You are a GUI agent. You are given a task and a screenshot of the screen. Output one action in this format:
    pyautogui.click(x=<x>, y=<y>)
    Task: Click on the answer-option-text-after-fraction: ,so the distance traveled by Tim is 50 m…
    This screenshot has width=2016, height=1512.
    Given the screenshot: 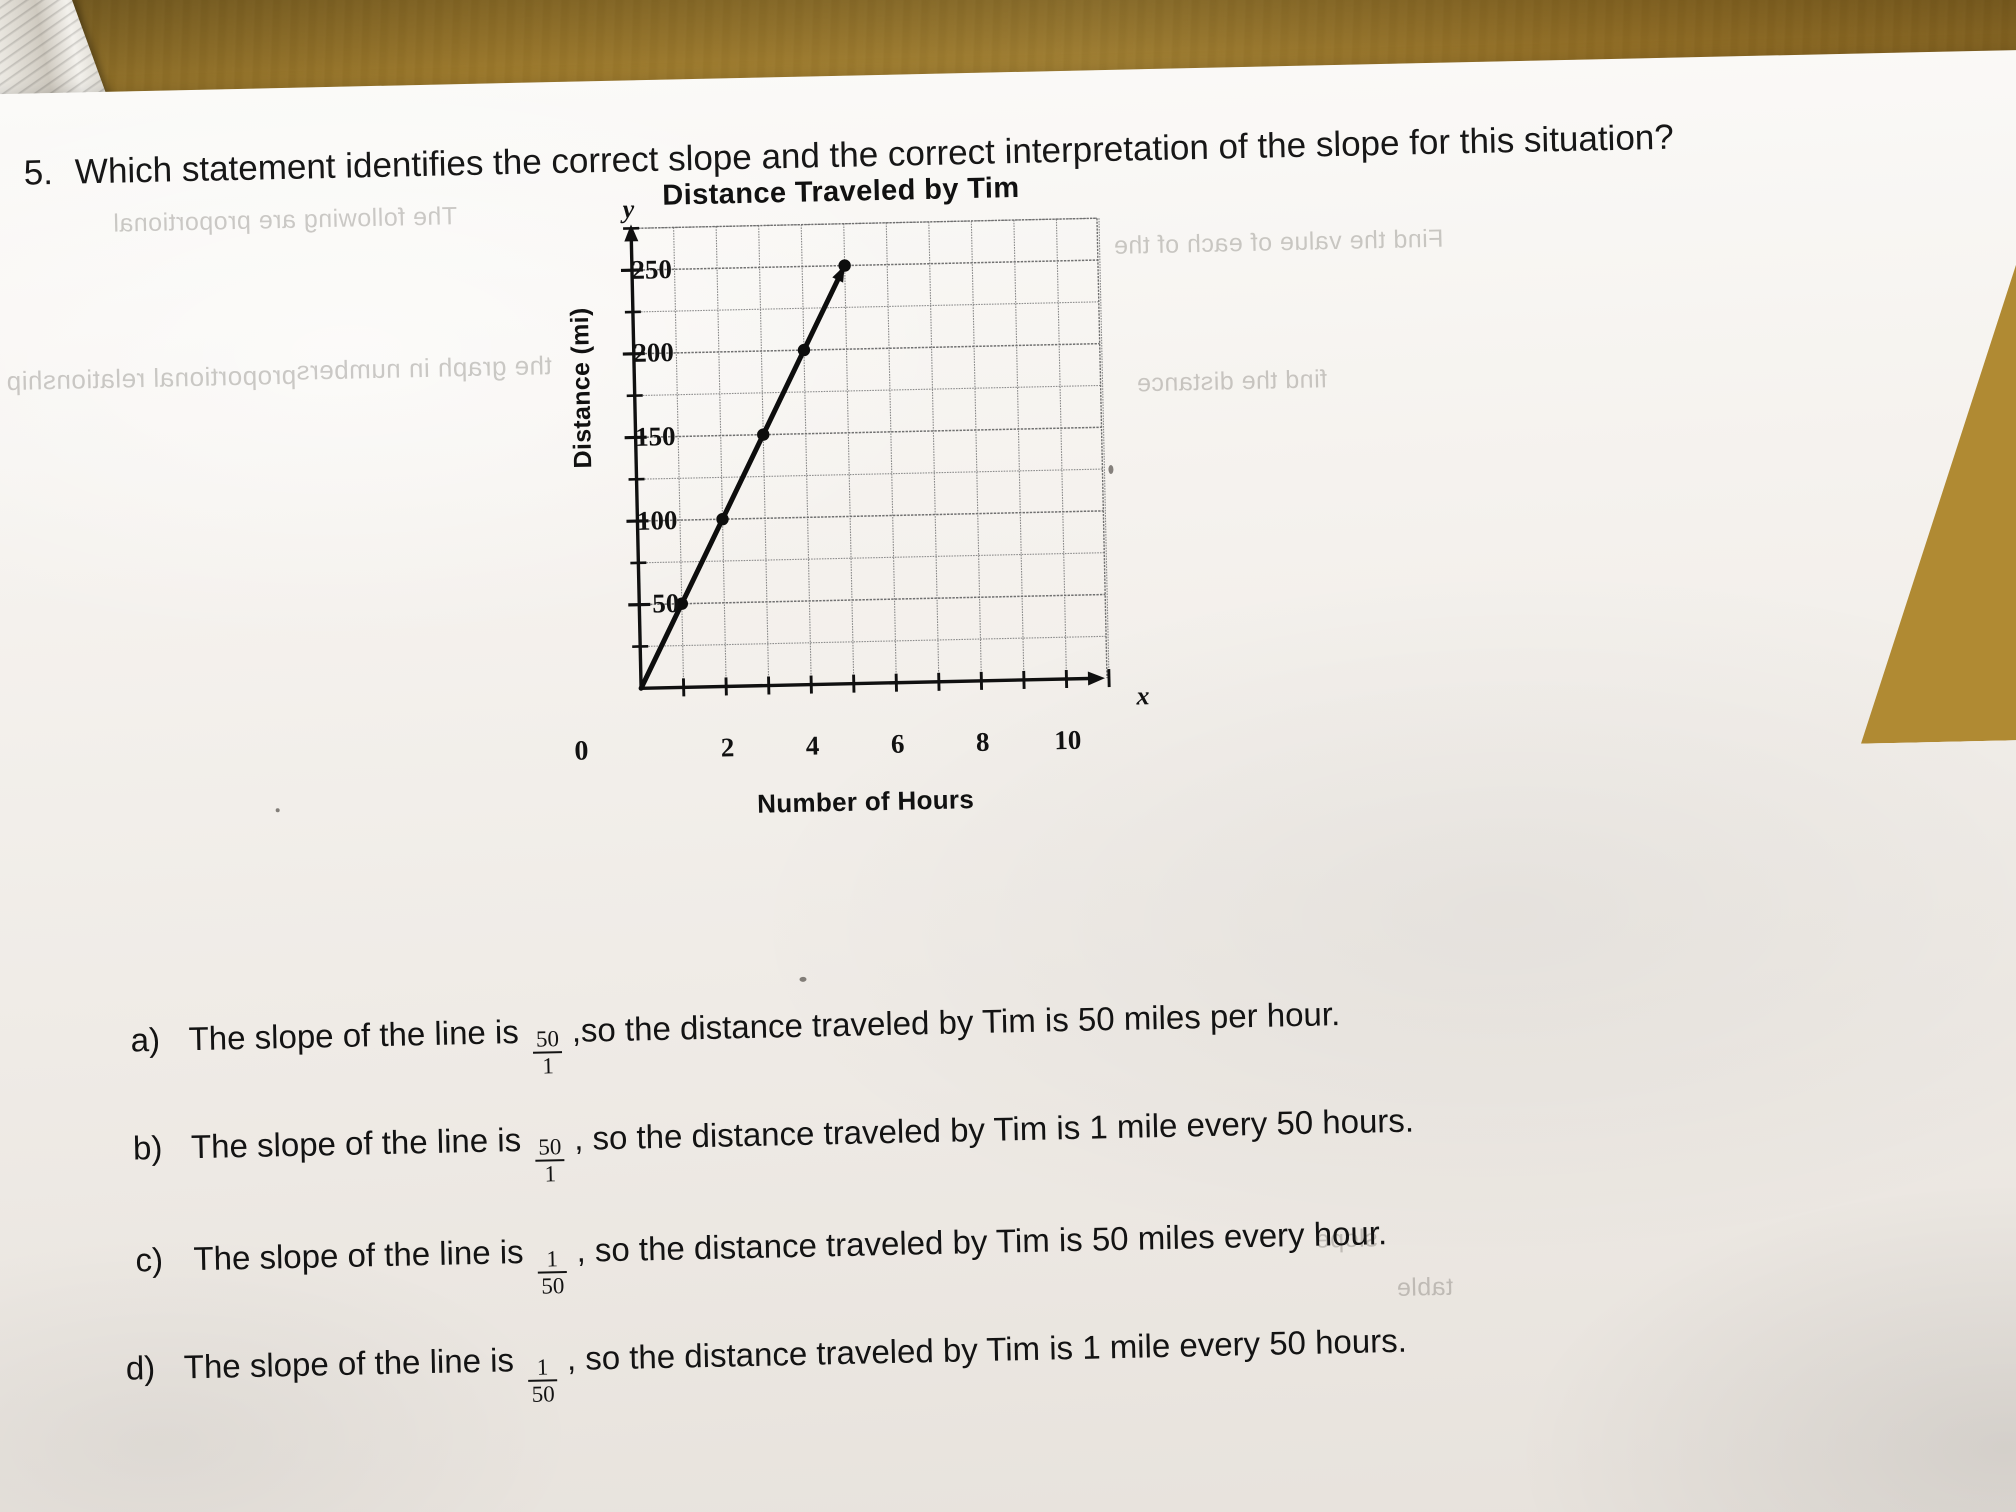 What is the action you would take?
    pyautogui.click(x=956, y=1022)
    